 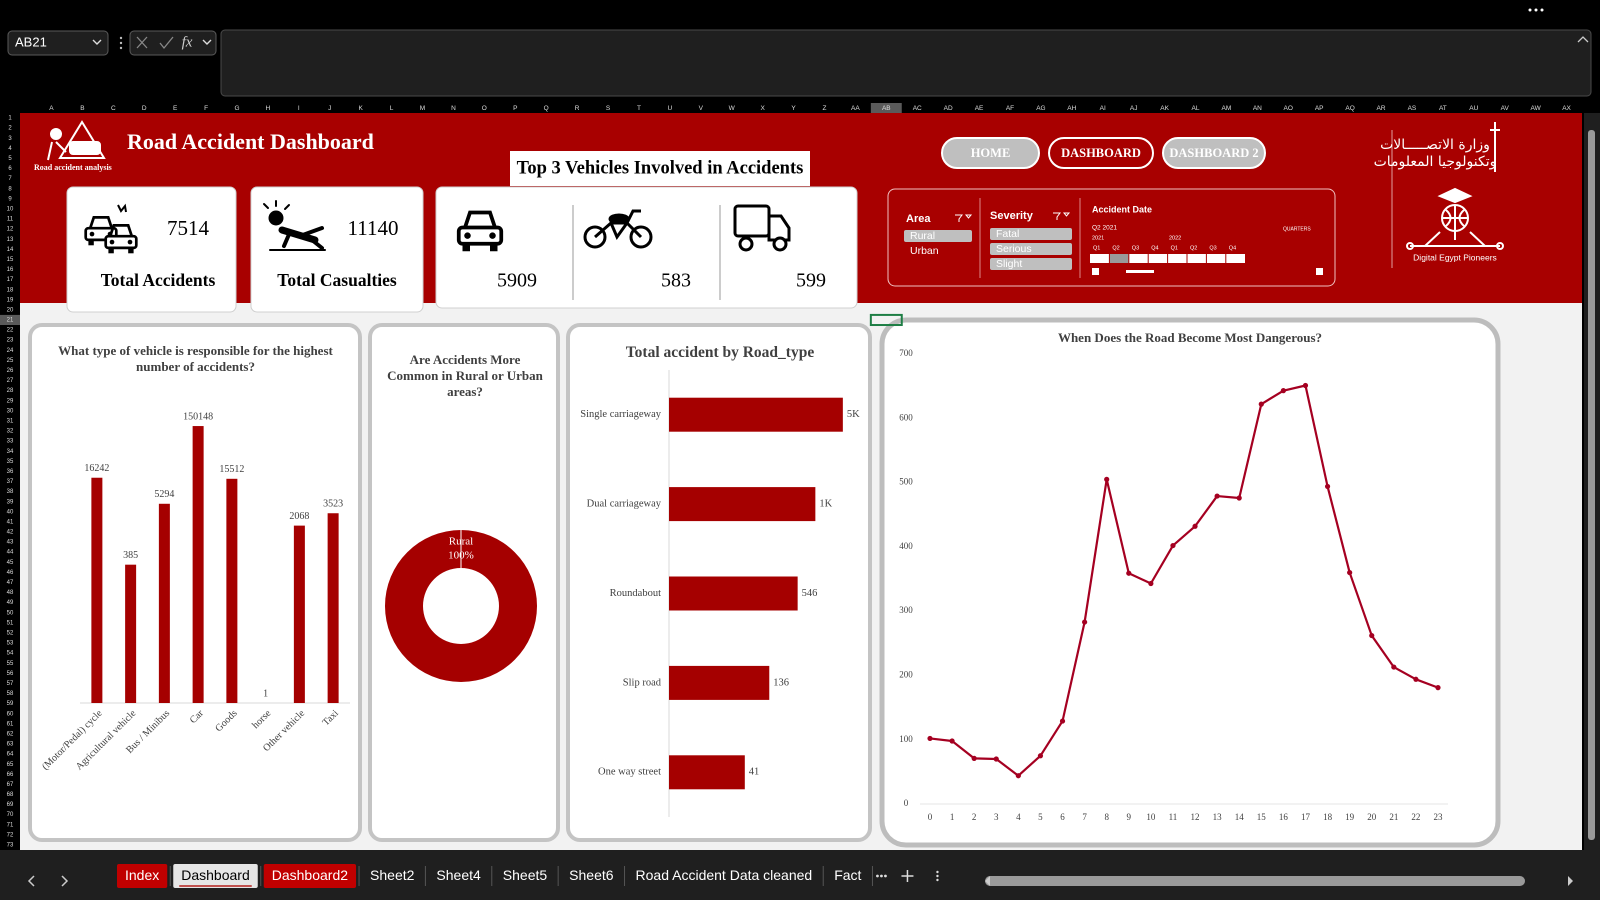 I want to click on column-header: P, so click(x=515, y=108).